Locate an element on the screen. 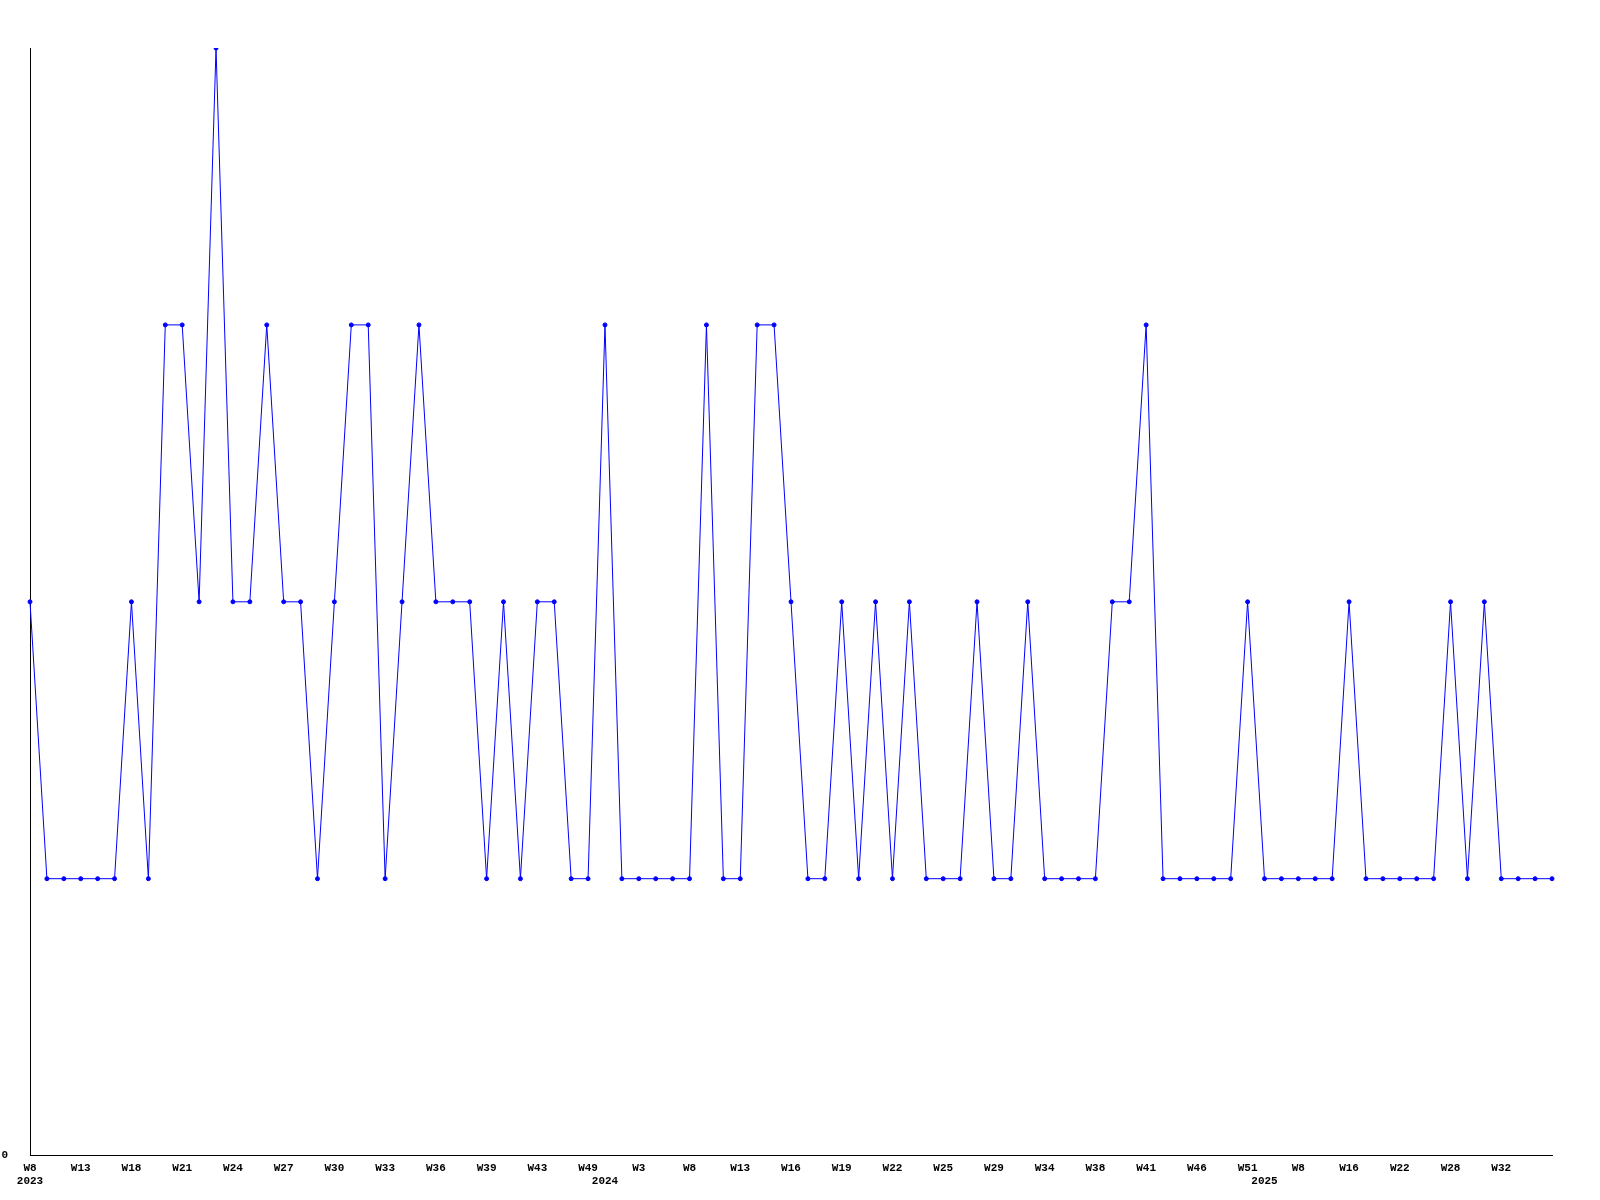  x-tick-label: W39 is located at coordinates (486, 1167).